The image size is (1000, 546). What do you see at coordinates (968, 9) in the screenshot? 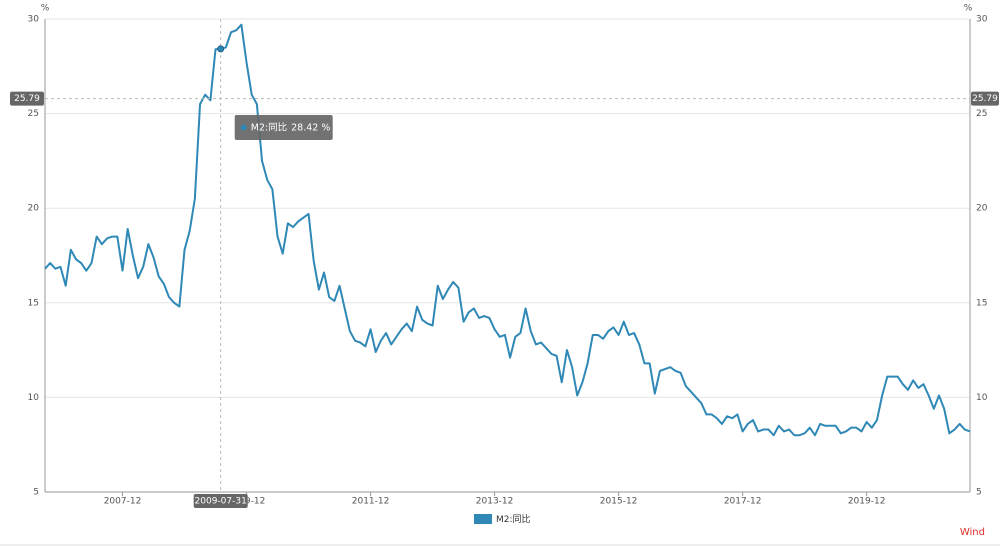
I see `y2-unit: %` at bounding box center [968, 9].